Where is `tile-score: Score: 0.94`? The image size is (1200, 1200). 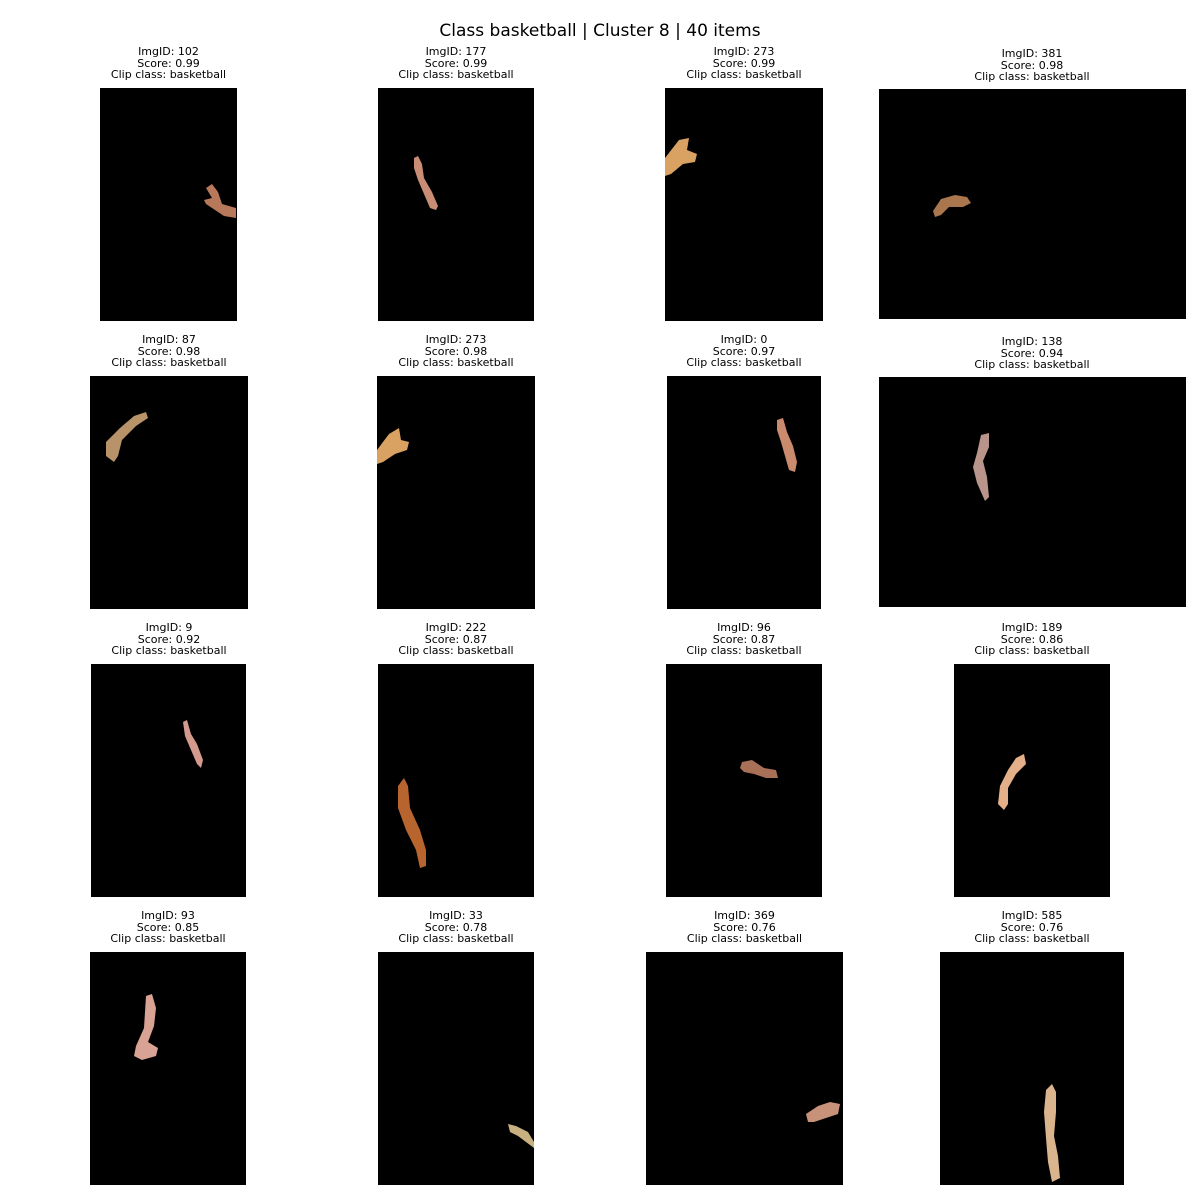
tile-score: Score: 0.94 is located at coordinates (1032, 353).